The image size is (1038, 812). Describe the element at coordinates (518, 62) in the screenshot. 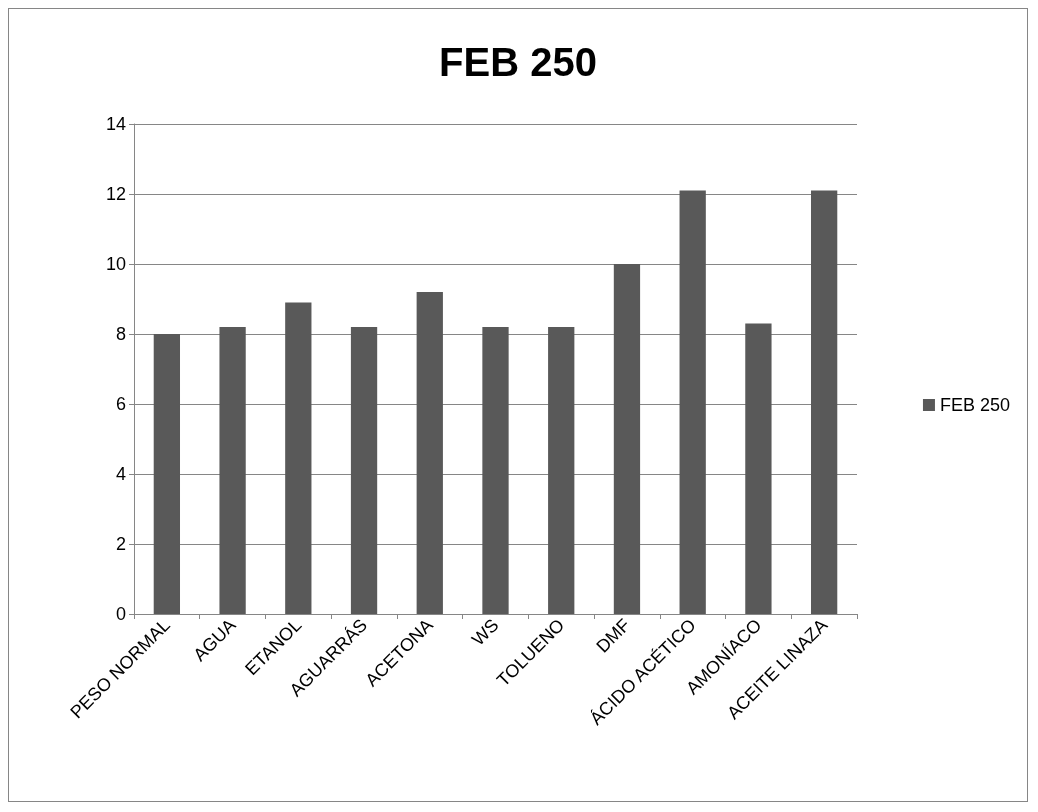

I see `chart-title: FEB 250` at that location.